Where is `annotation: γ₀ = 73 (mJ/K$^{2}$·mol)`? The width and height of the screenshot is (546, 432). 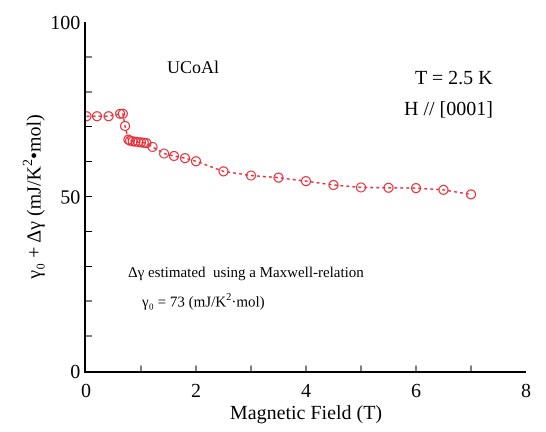 annotation: γ₀ = 73 (mJ/K$^{2}$·mol) is located at coordinates (203, 301).